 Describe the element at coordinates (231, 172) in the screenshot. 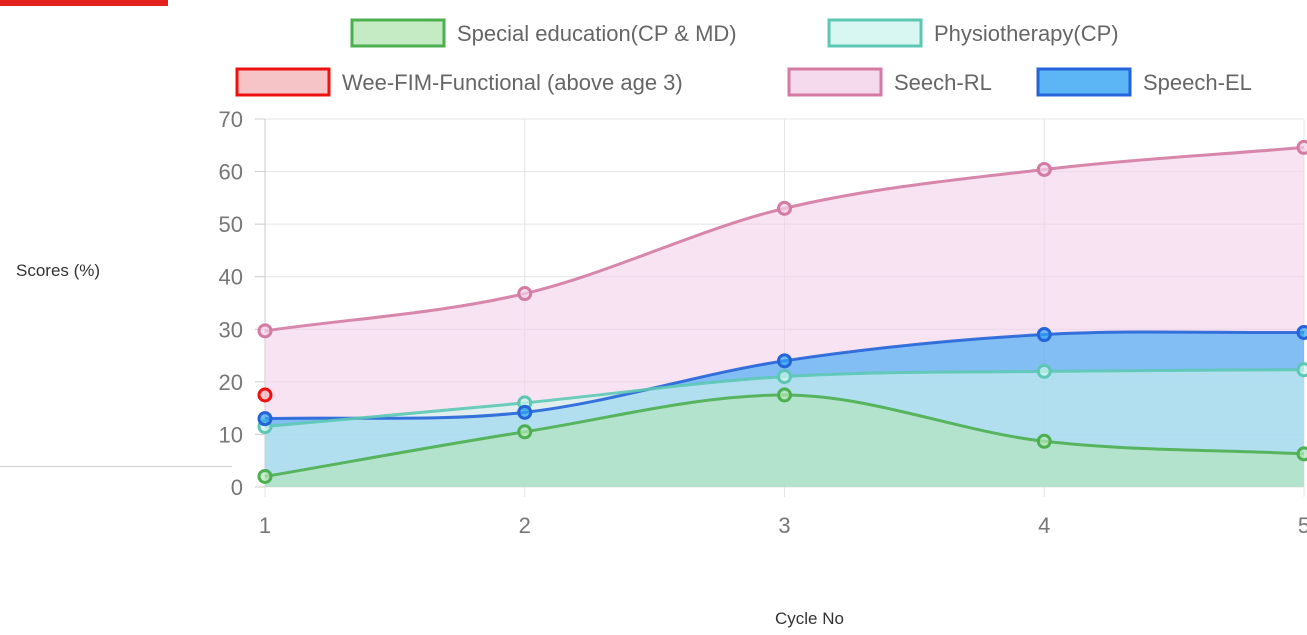

I see `y-tick-label: 60` at that location.